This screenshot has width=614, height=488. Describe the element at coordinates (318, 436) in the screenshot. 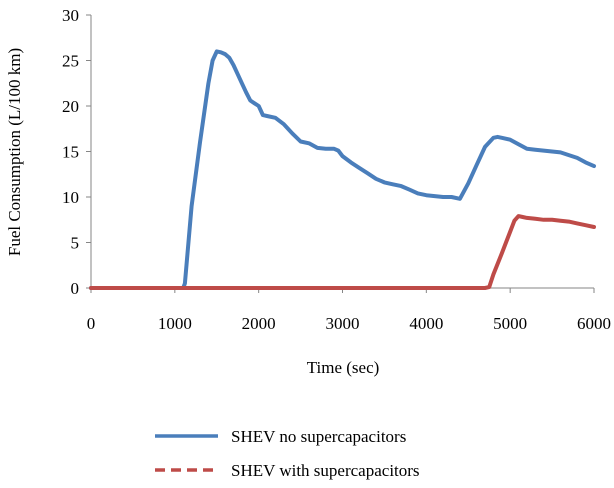

I see `legend-label-no-supercapacitors: SHEV no supercapacitors` at that location.